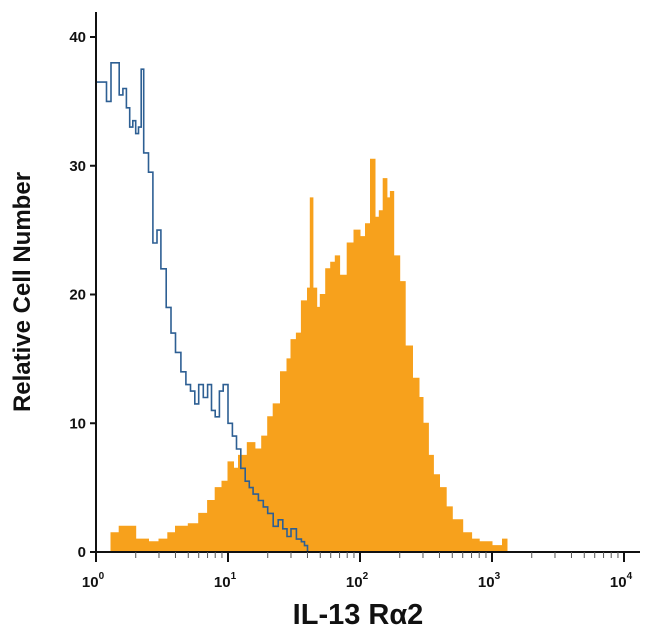  What do you see at coordinates (77, 295) in the screenshot?
I see `y-tick-label: 20` at bounding box center [77, 295].